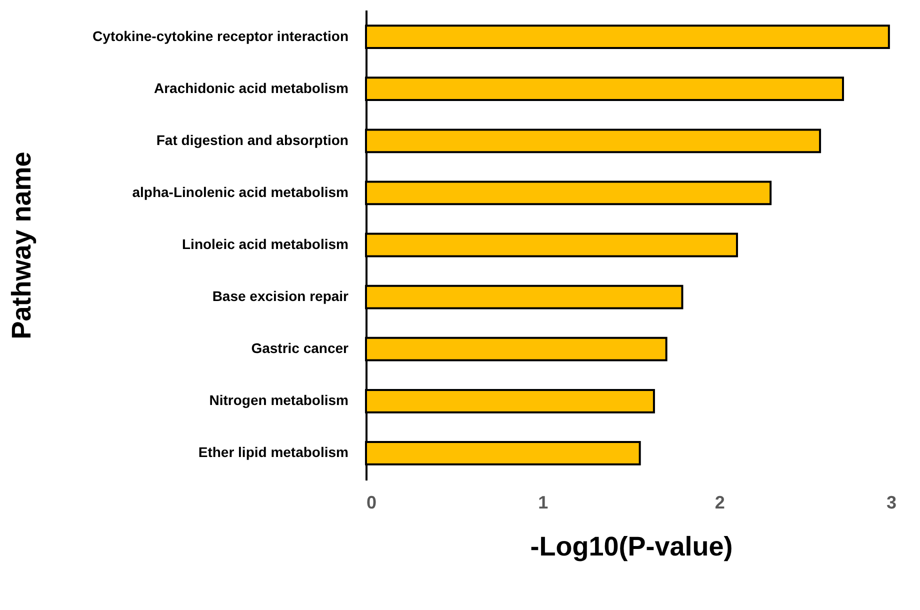 The width and height of the screenshot is (920, 610). Describe the element at coordinates (220, 36) in the screenshot. I see `y-tick-label: Cytokine-cytokine receptor interaction` at that location.